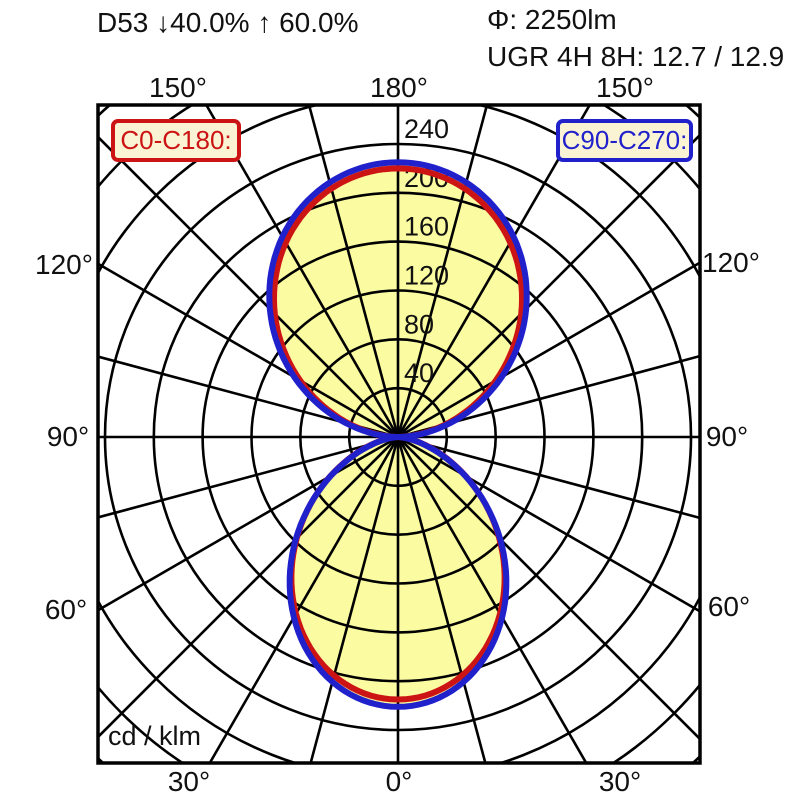 The height and width of the screenshot is (800, 800). I want to click on angle-label-right-60: 60°, so click(729, 606).